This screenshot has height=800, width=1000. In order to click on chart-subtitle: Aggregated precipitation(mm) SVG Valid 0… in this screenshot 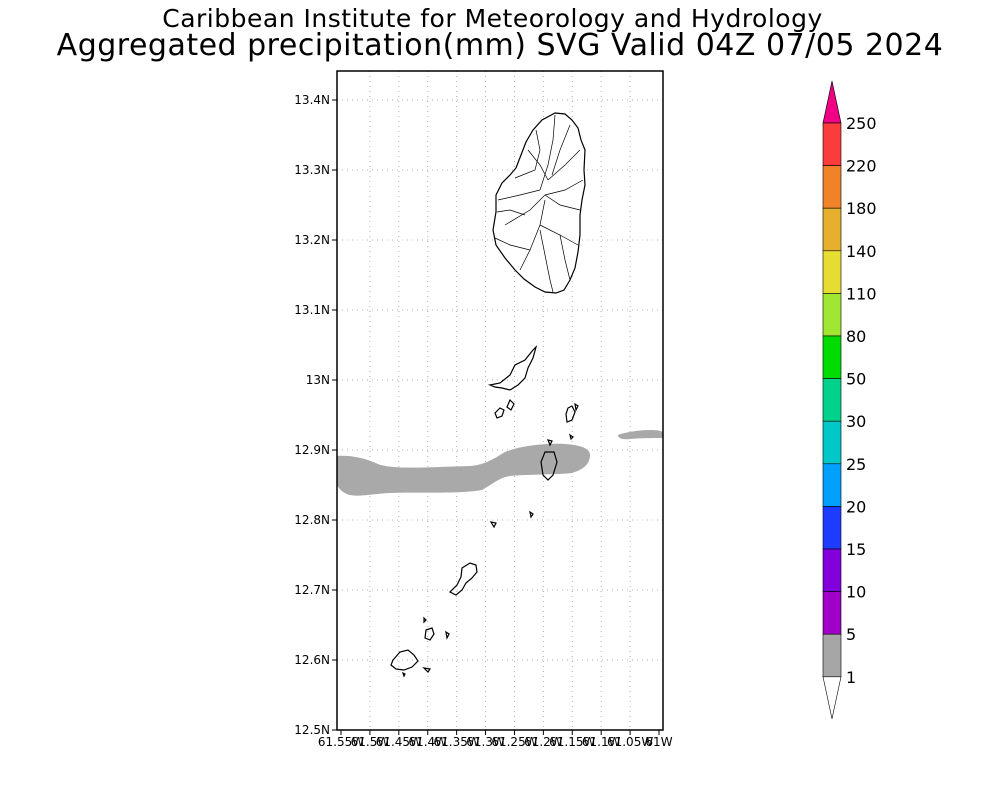, I will do `click(500, 45)`.